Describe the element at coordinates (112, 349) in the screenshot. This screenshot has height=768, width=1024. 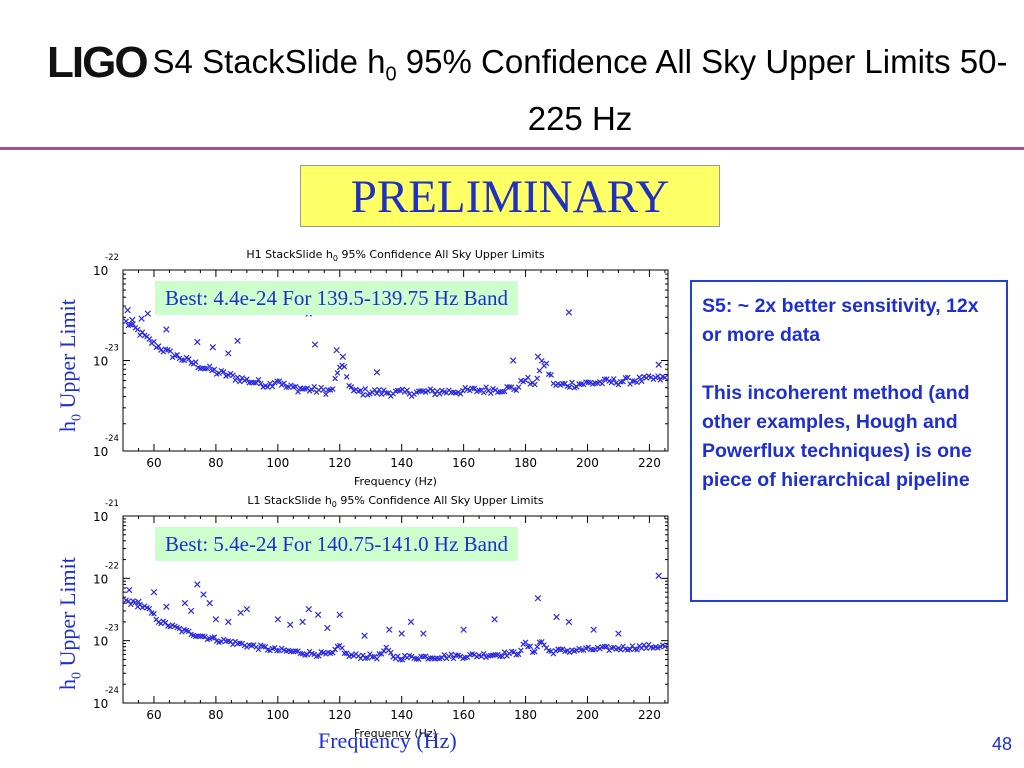
I see `y-tick-exponent: -23` at that location.